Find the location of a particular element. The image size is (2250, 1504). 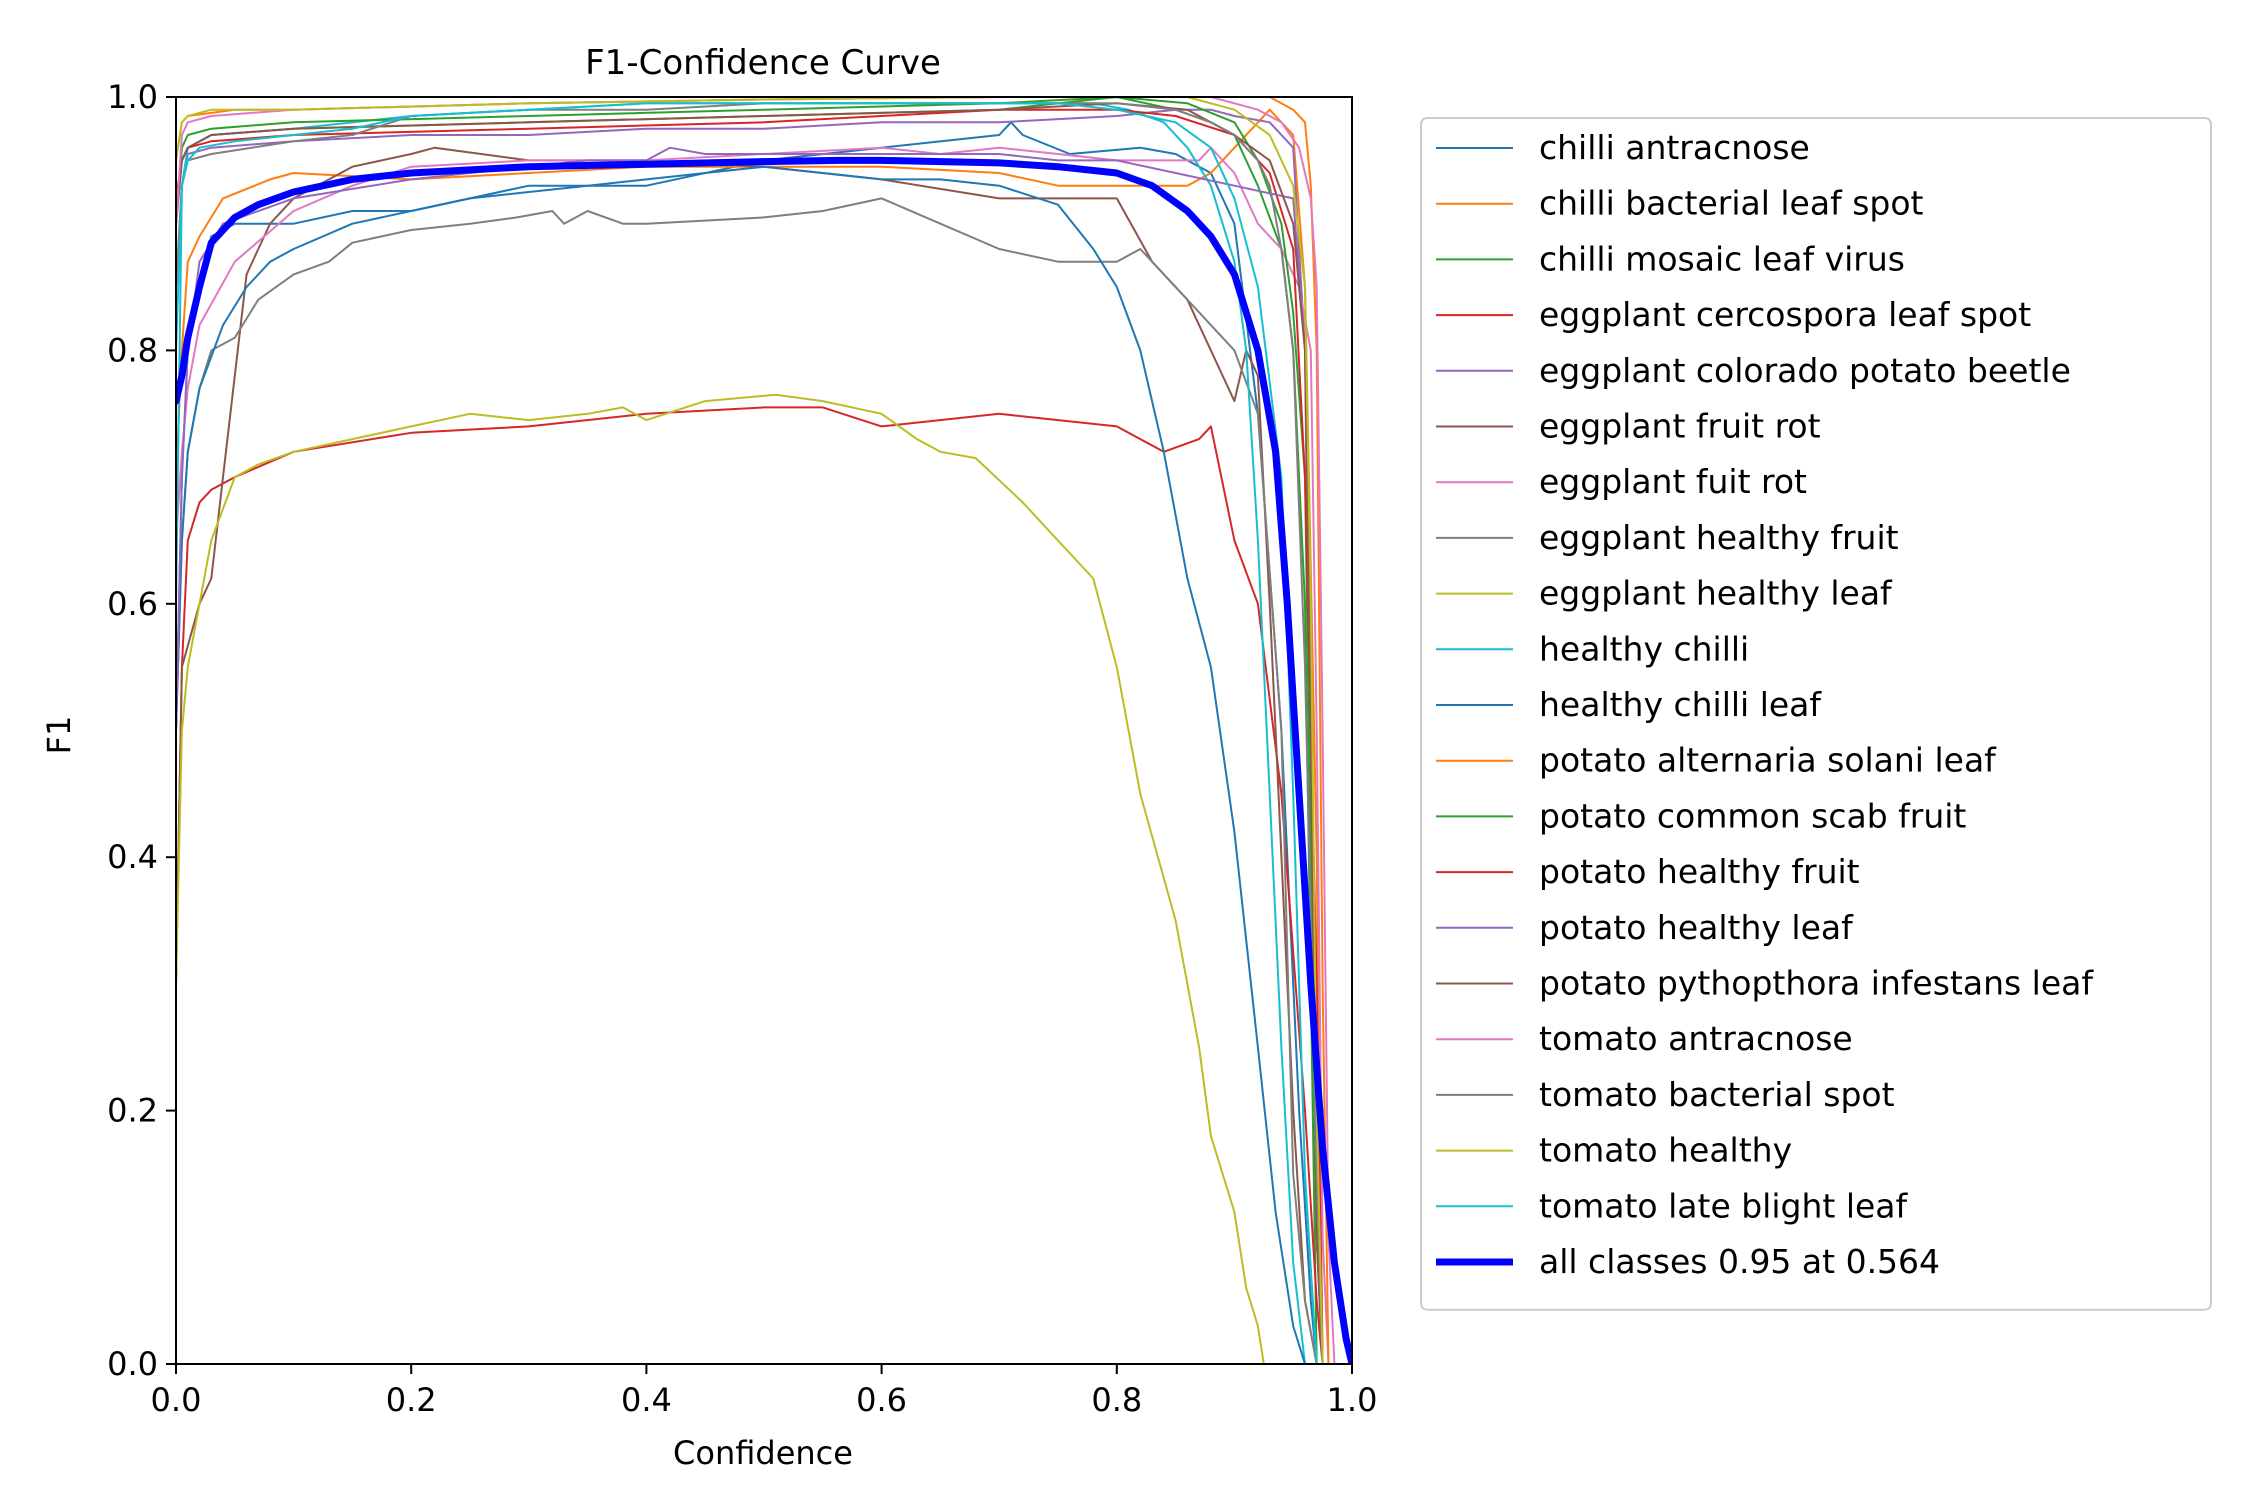

y-tick-label: 1.0 is located at coordinates (132, 97).